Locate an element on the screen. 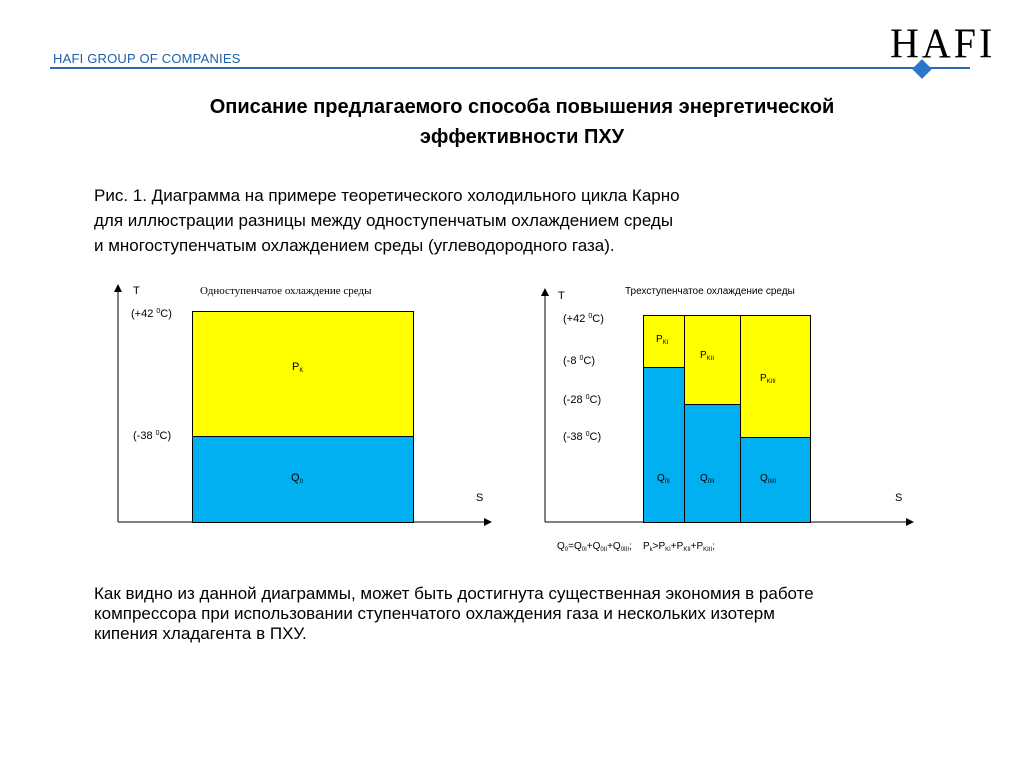 This screenshot has height=768, width=1024. summary-line-3: кипения хладагента в ПХУ. is located at coordinates (200, 633).